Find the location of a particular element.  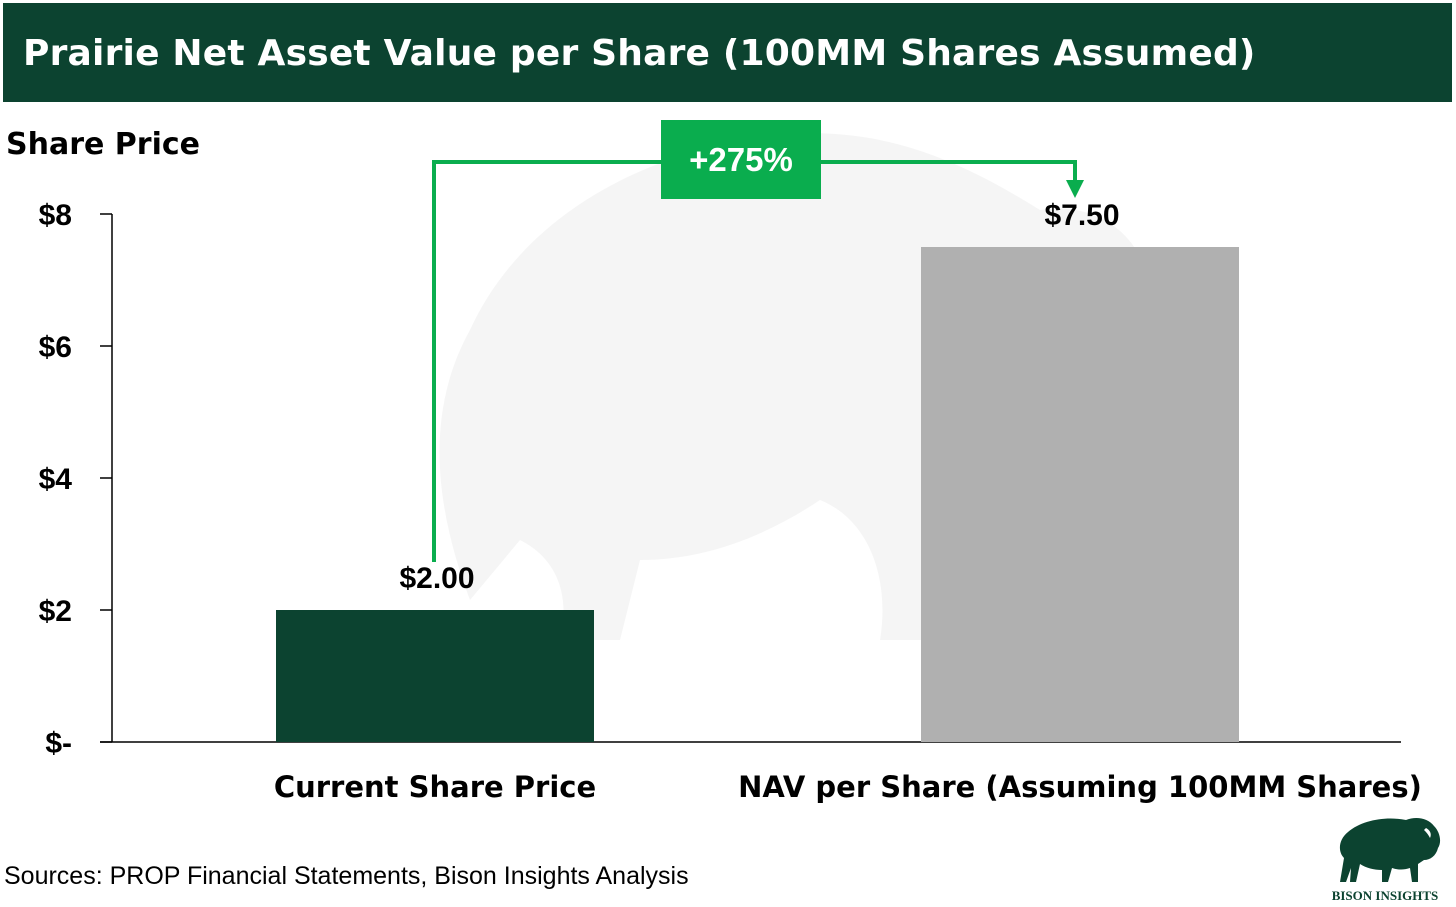

logo-text: BISON INSIGHTS is located at coordinates (1385, 895).